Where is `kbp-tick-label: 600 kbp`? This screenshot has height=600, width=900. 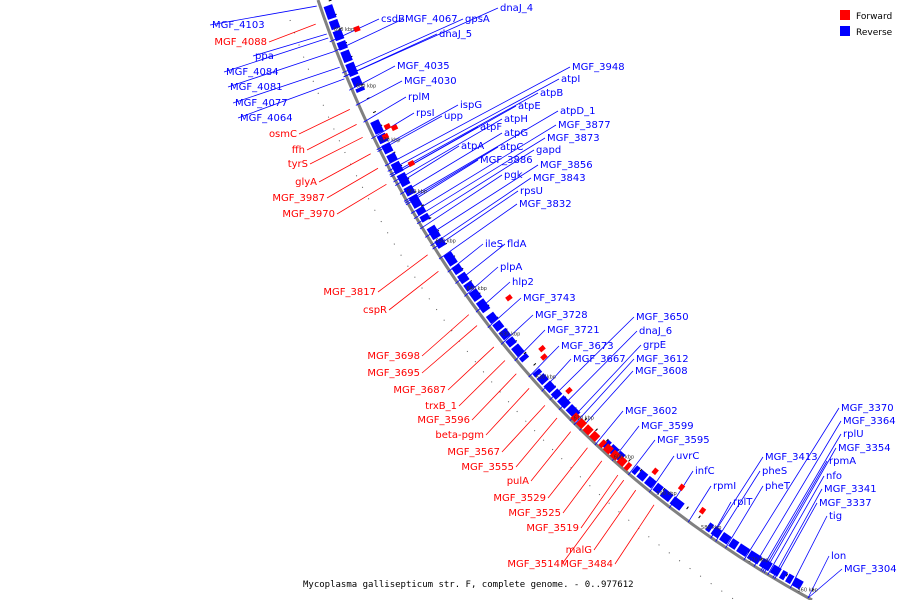 kbp-tick-label: 600 kbp is located at coordinates (624, 457).